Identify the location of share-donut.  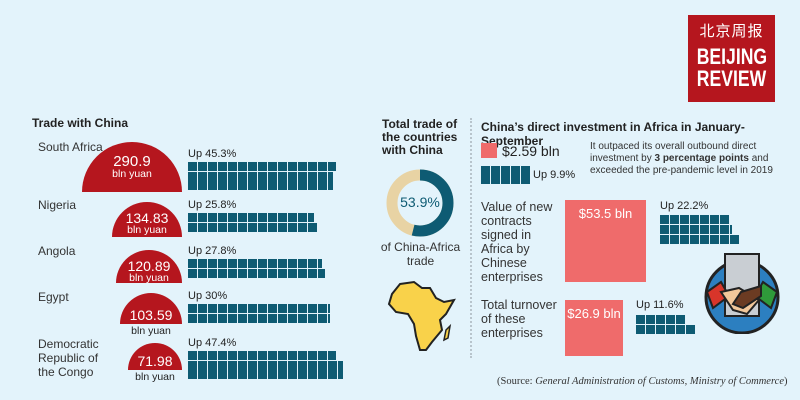
(420, 203).